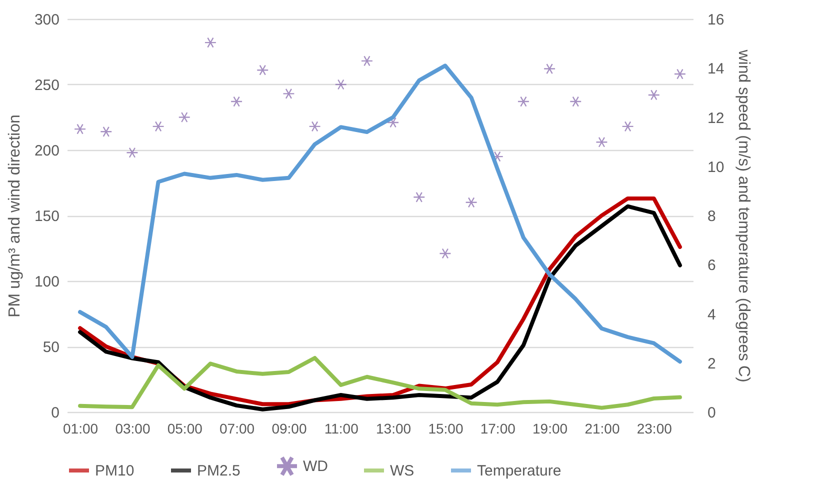  What do you see at coordinates (712, 413) in the screenshot?
I see `y2-tick-label: 0` at bounding box center [712, 413].